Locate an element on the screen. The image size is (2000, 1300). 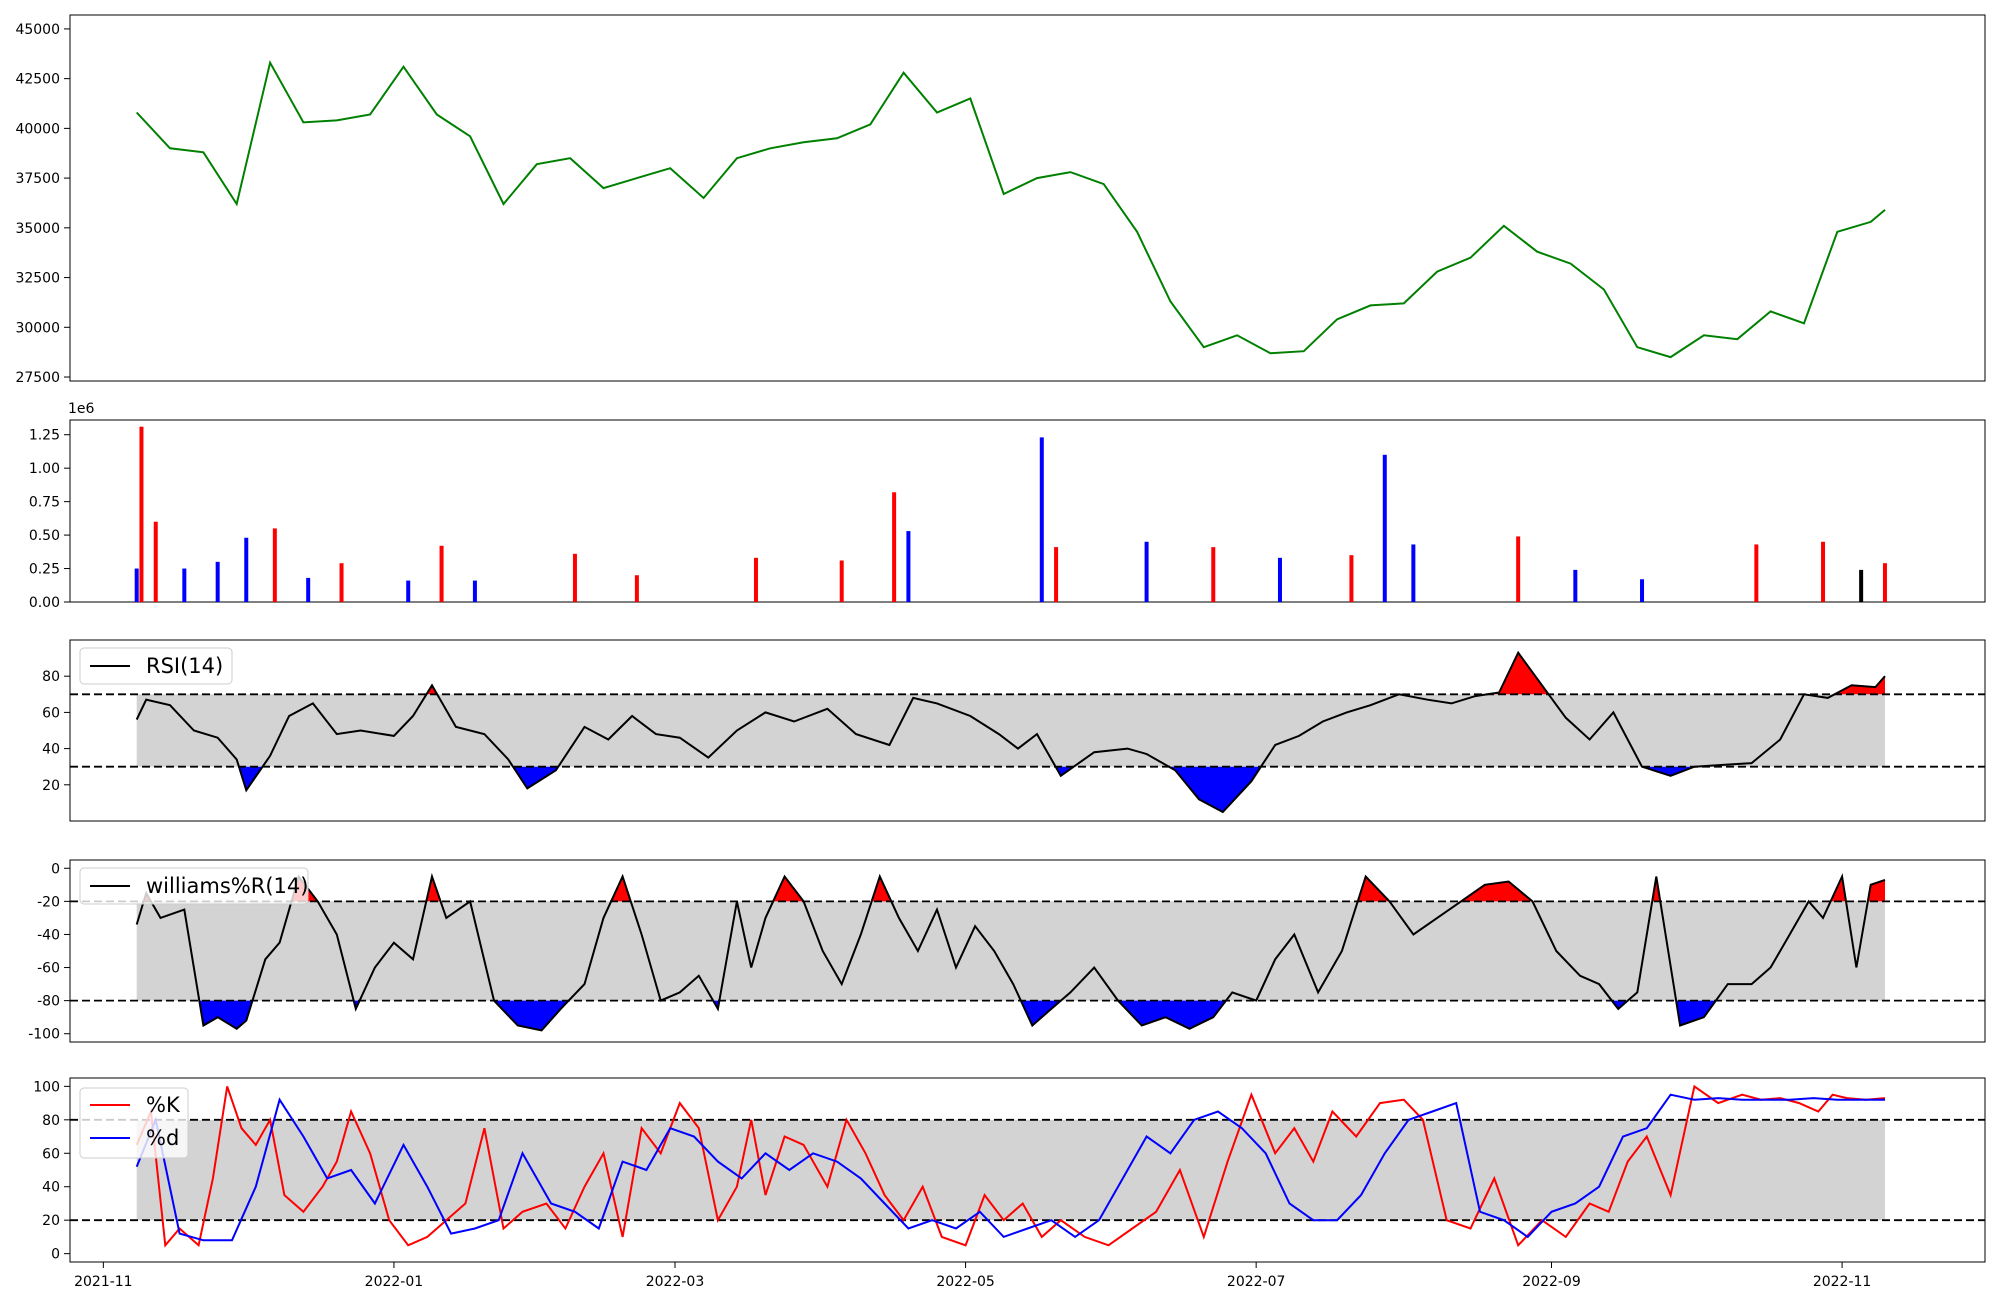
x-tick-label: 2022-11 is located at coordinates (1842, 1282).